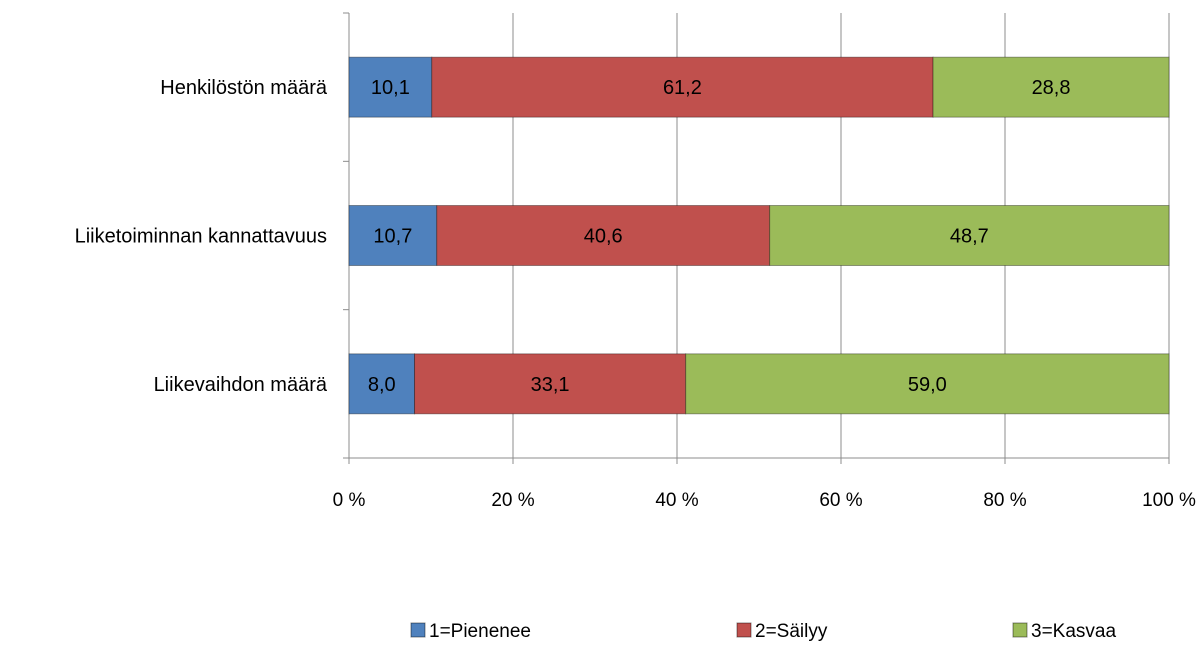 This screenshot has width=1204, height=653. Describe the element at coordinates (392, 237) in the screenshot. I see `data-label: 10,7` at that location.